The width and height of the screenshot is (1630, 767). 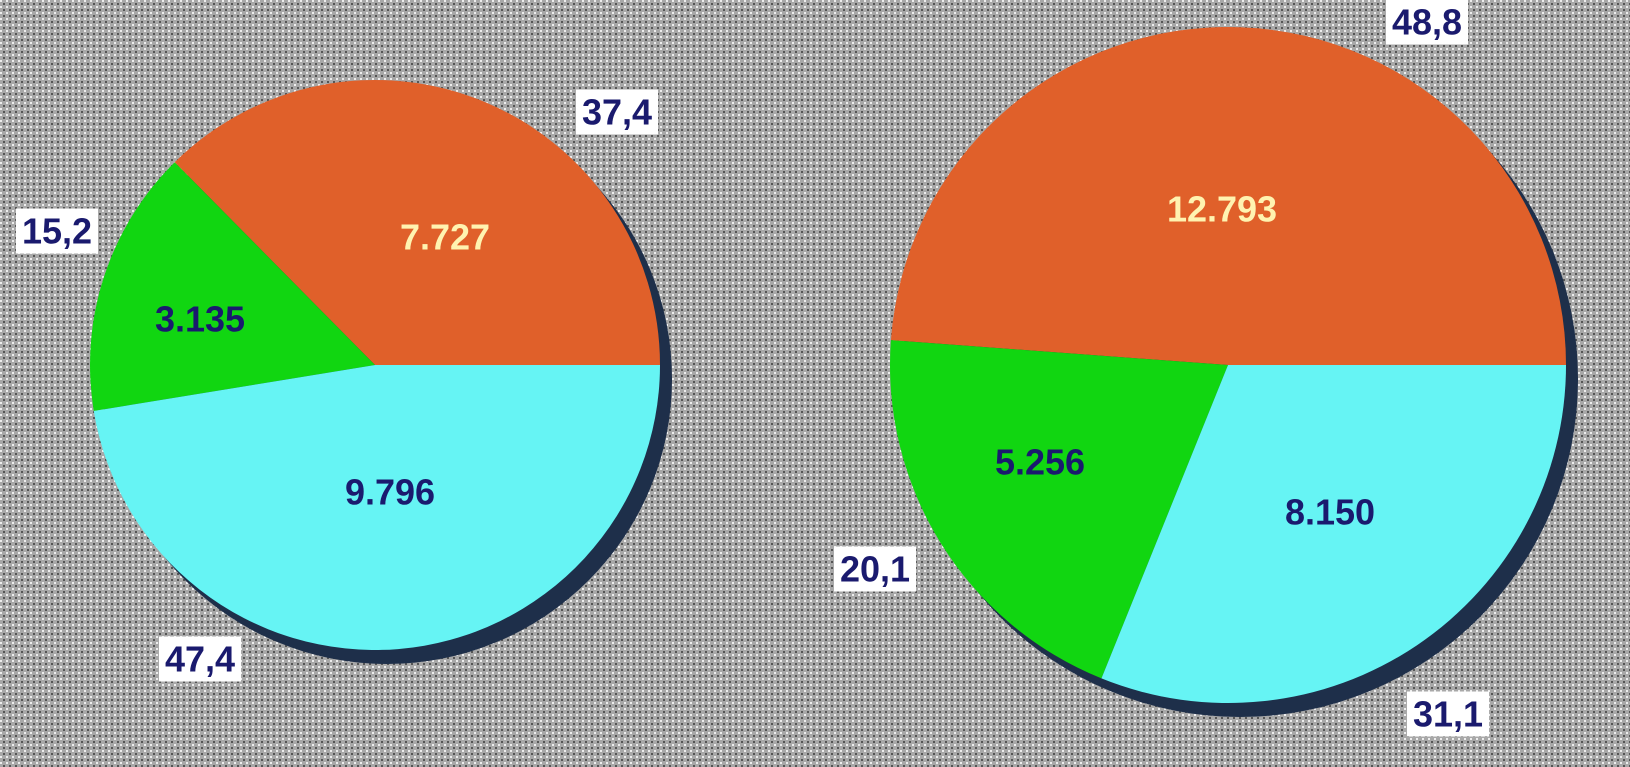 I want to click on value-label: 9.796, so click(x=390, y=492).